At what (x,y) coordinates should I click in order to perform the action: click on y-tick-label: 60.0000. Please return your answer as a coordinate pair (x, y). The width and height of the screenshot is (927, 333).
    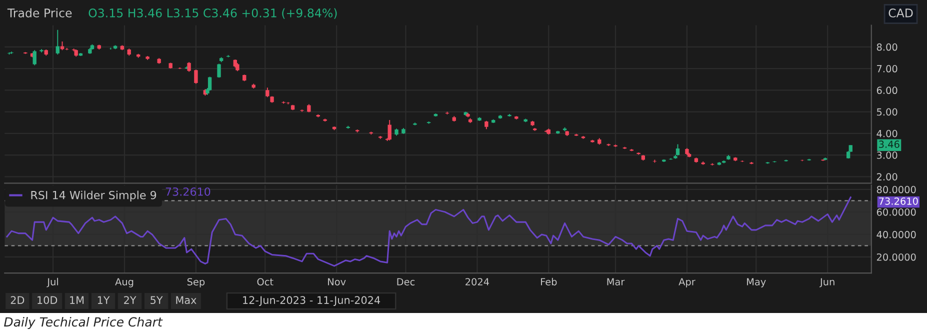
    Looking at the image, I should click on (896, 212).